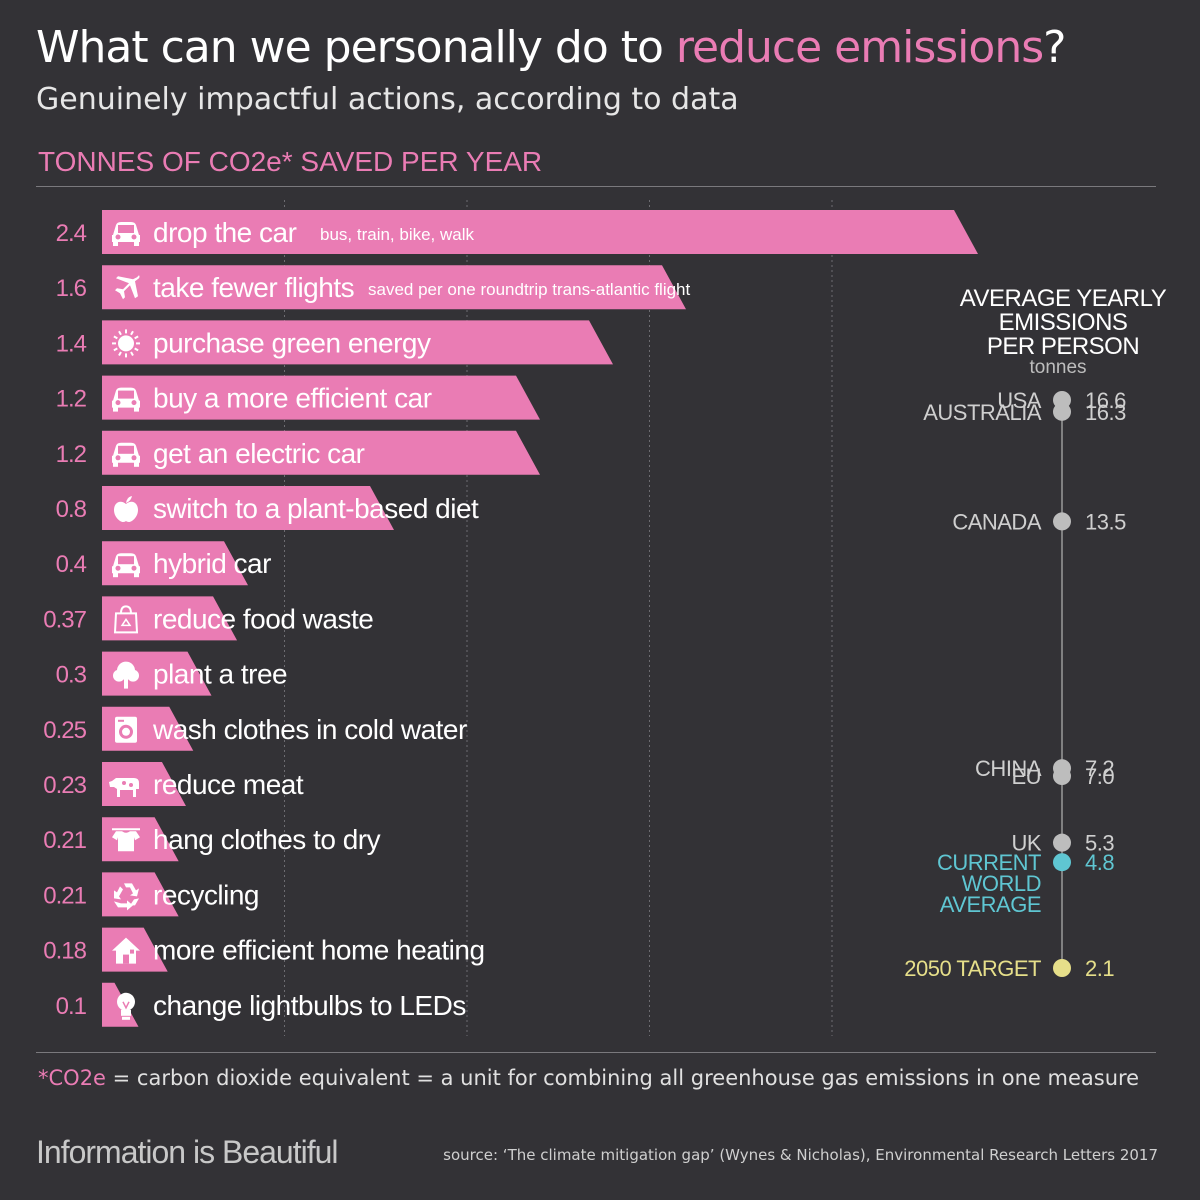 Image resolution: width=1200 pixels, height=1200 pixels. What do you see at coordinates (71, 233) in the screenshot?
I see `bar-value-label: 2.4` at bounding box center [71, 233].